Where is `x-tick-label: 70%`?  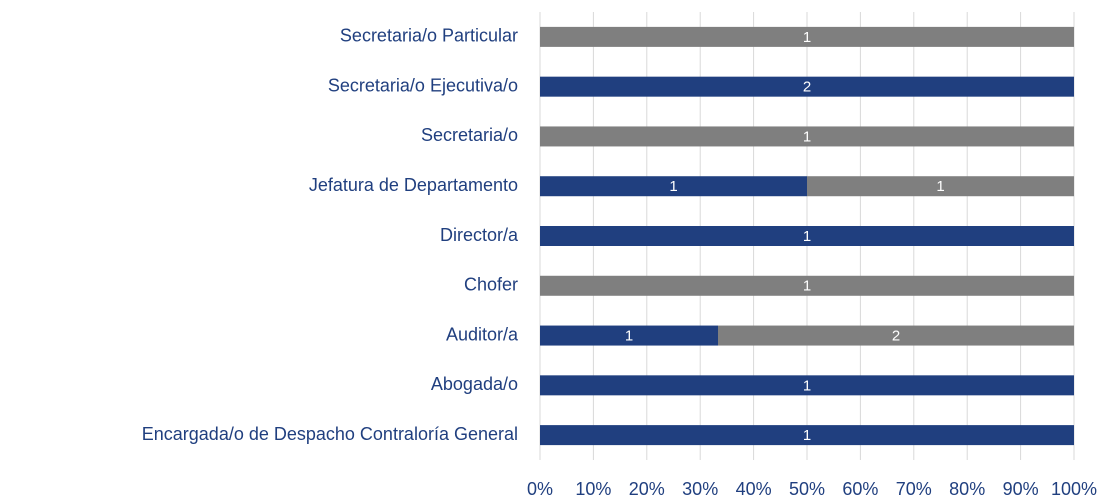
x-tick-label: 70% is located at coordinates (914, 489).